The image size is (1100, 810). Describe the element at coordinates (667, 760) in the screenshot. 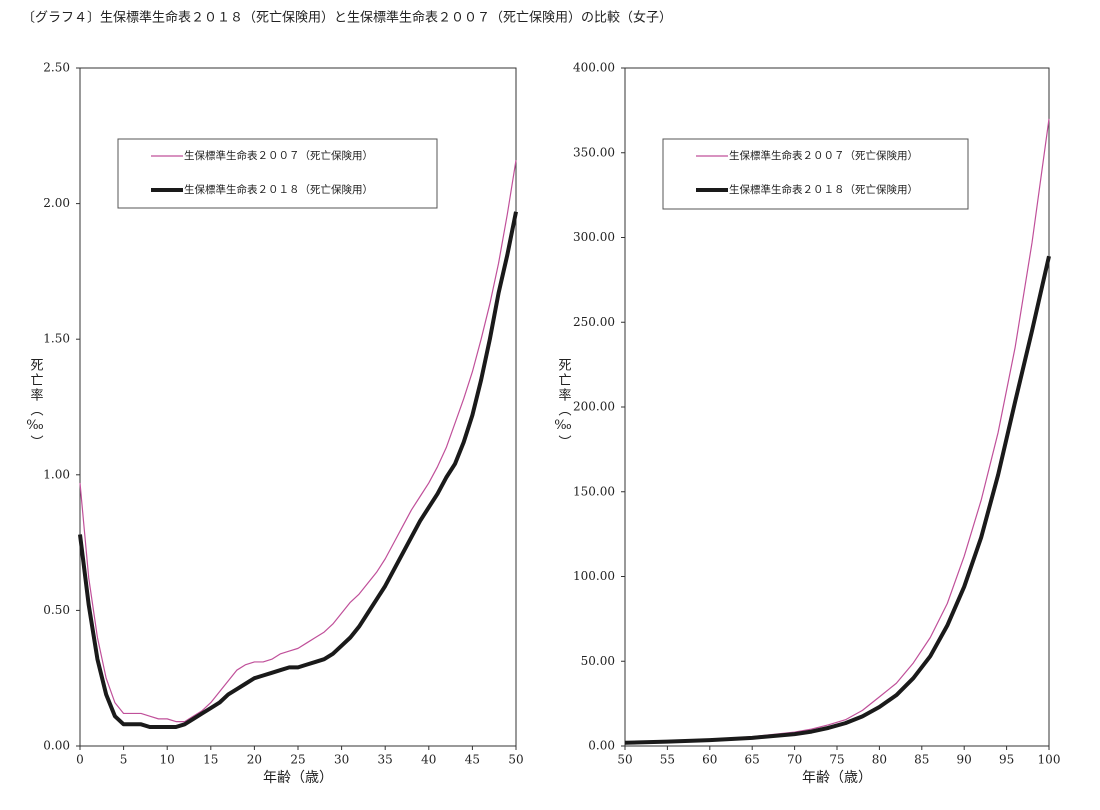

I see `x-tick-label: 55` at that location.